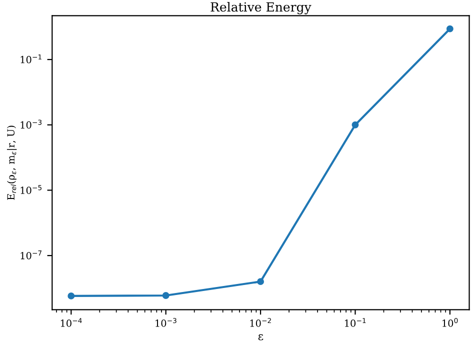 This screenshot has height=348, width=474. Describe the element at coordinates (260, 322) in the screenshot. I see `x-tick-label: 10$^{−2}$` at that location.